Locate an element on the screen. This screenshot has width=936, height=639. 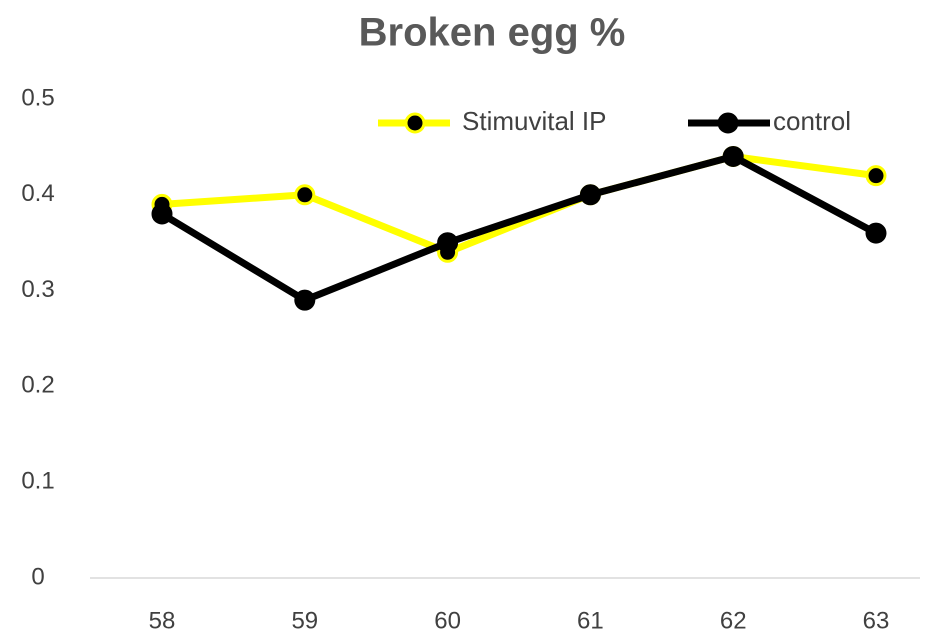
x-tick-label: 60 is located at coordinates (447, 620).